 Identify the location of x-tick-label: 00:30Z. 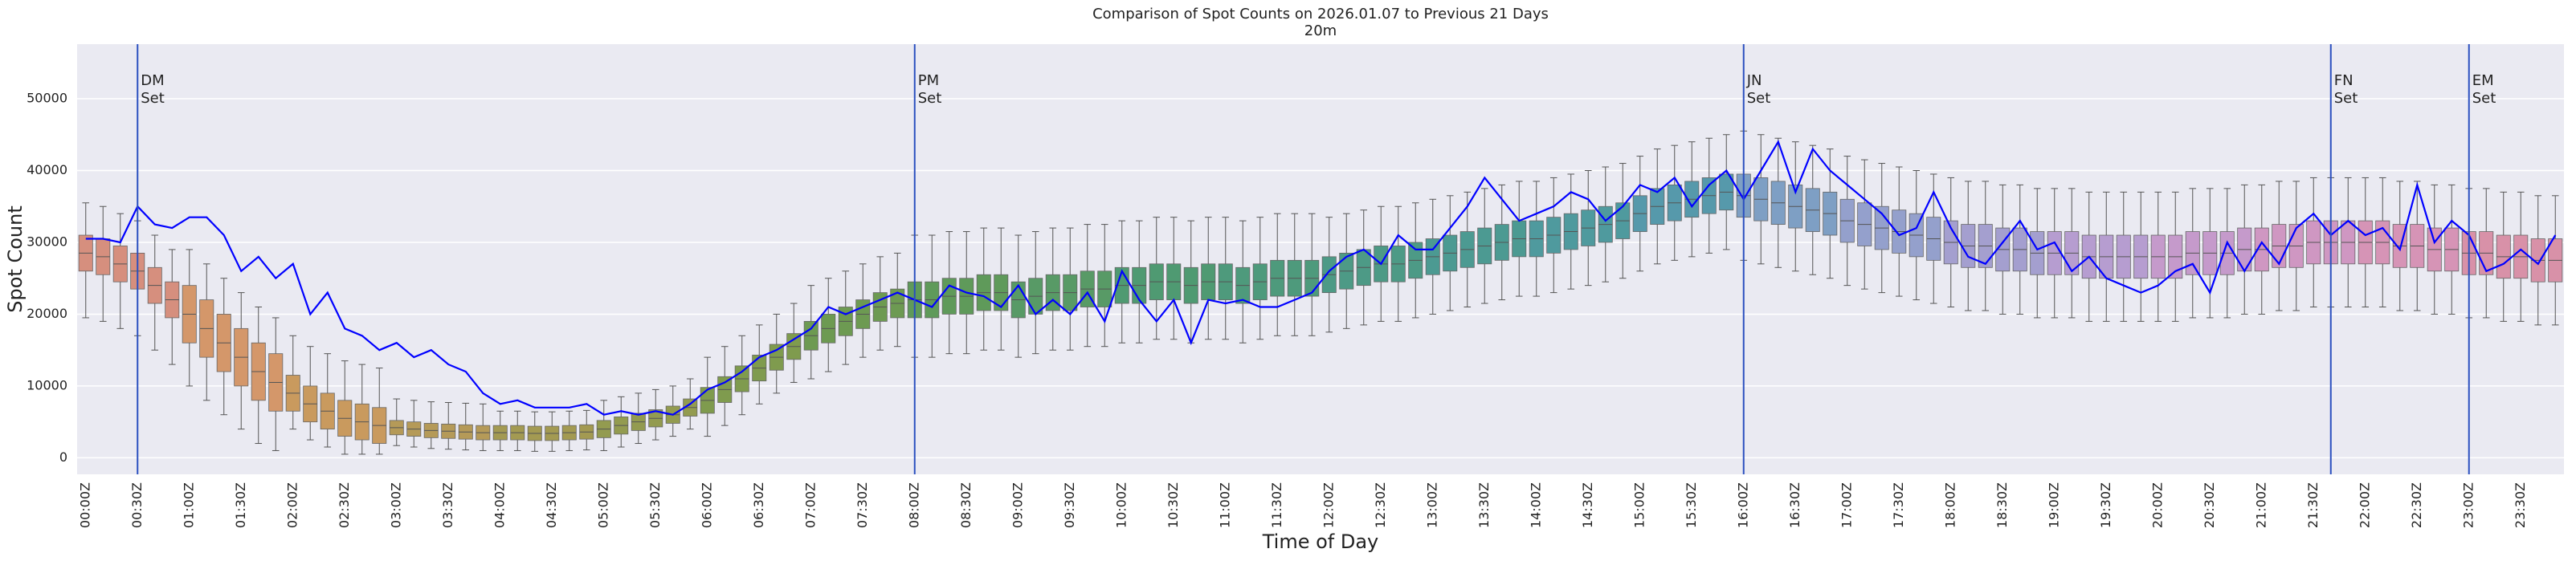
(137, 505).